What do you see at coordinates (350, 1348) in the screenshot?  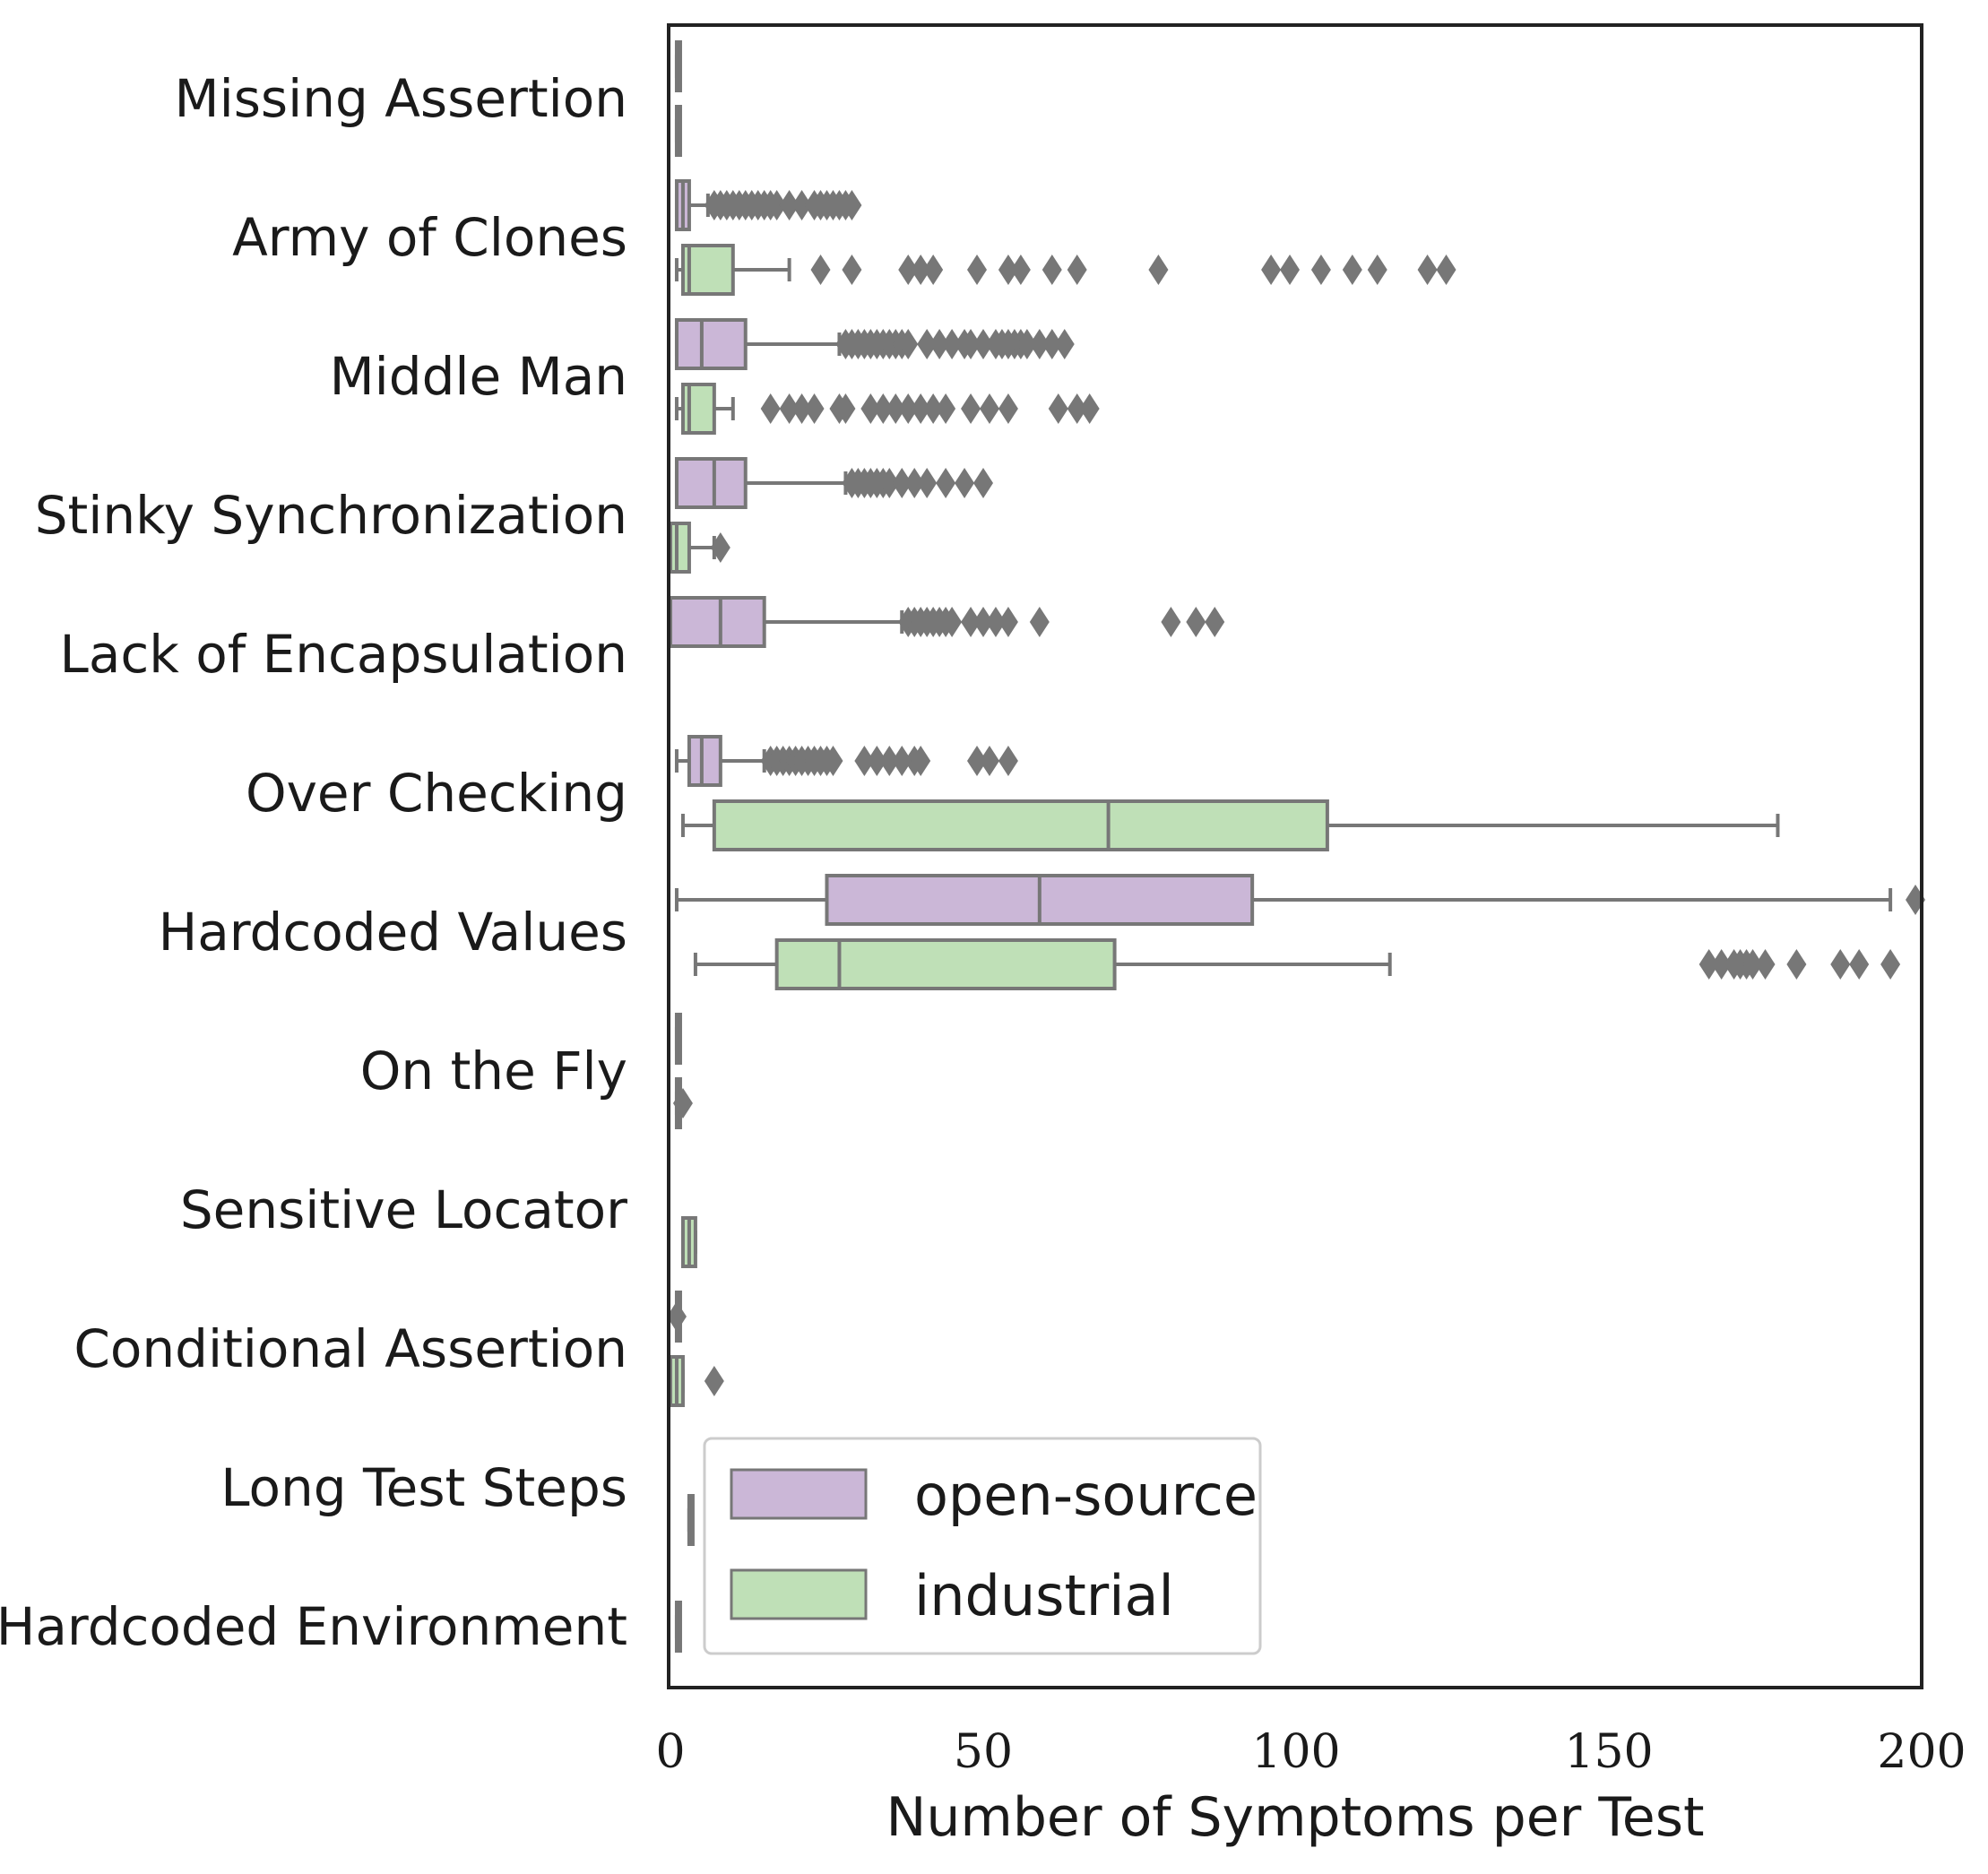 I see `category-label-conditional-assertion: Conditional Assertion` at bounding box center [350, 1348].